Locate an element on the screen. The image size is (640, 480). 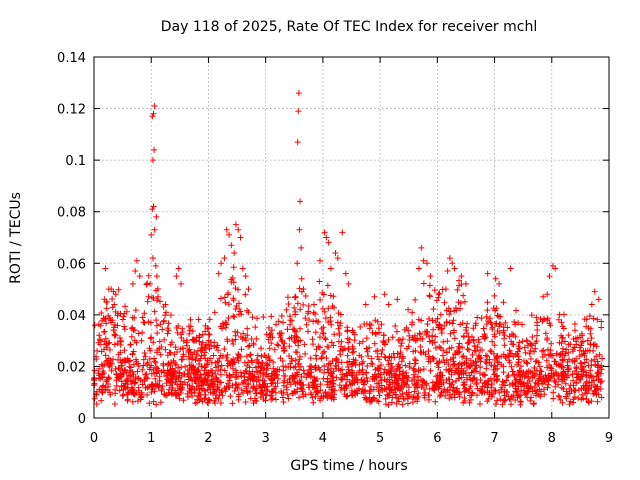
x-tick-label: 1 is located at coordinates (151, 438).